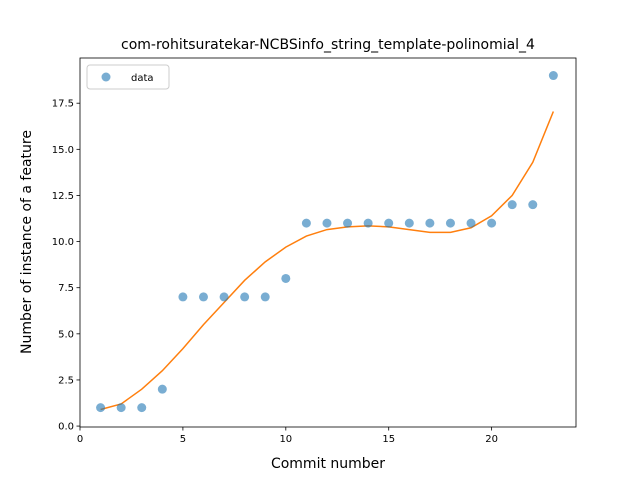  Describe the element at coordinates (27, 242) in the screenshot. I see `y-axis-label: Number of instance of a feature` at that location.